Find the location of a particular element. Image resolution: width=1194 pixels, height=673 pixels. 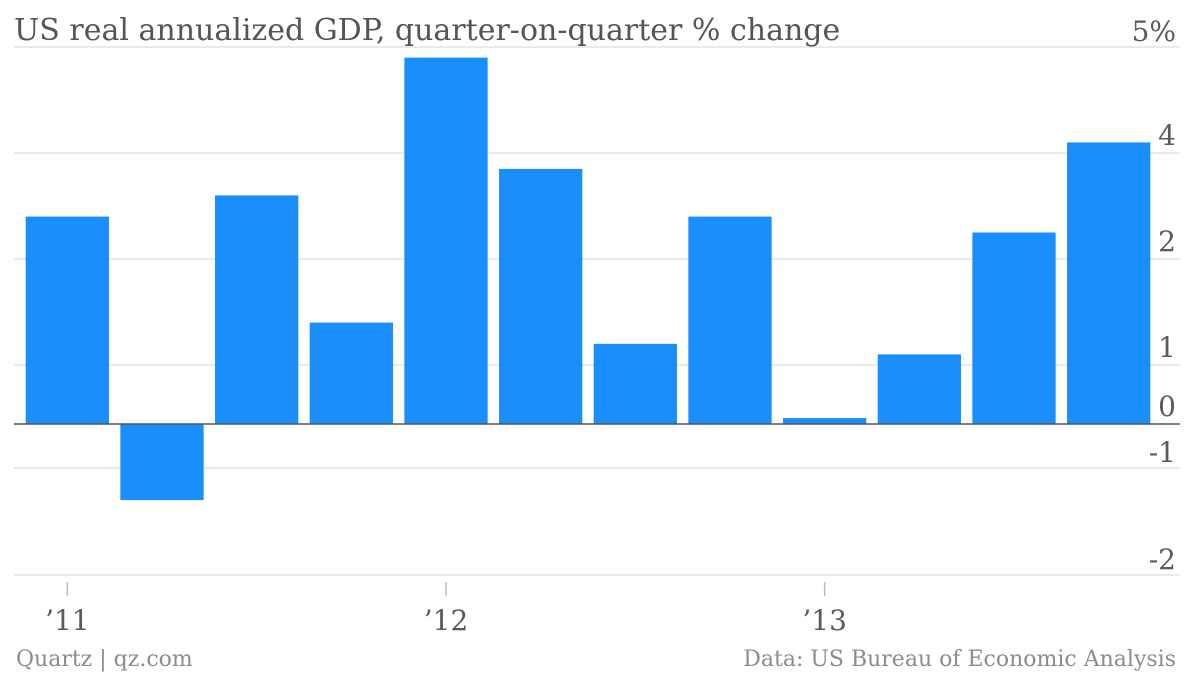

x-tick-label: ’12 is located at coordinates (446, 620).